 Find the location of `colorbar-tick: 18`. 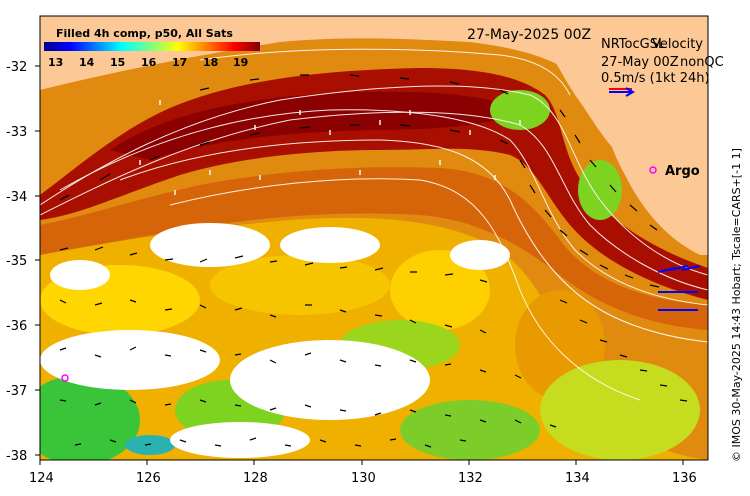

colorbar-tick: 18 is located at coordinates (210, 62).